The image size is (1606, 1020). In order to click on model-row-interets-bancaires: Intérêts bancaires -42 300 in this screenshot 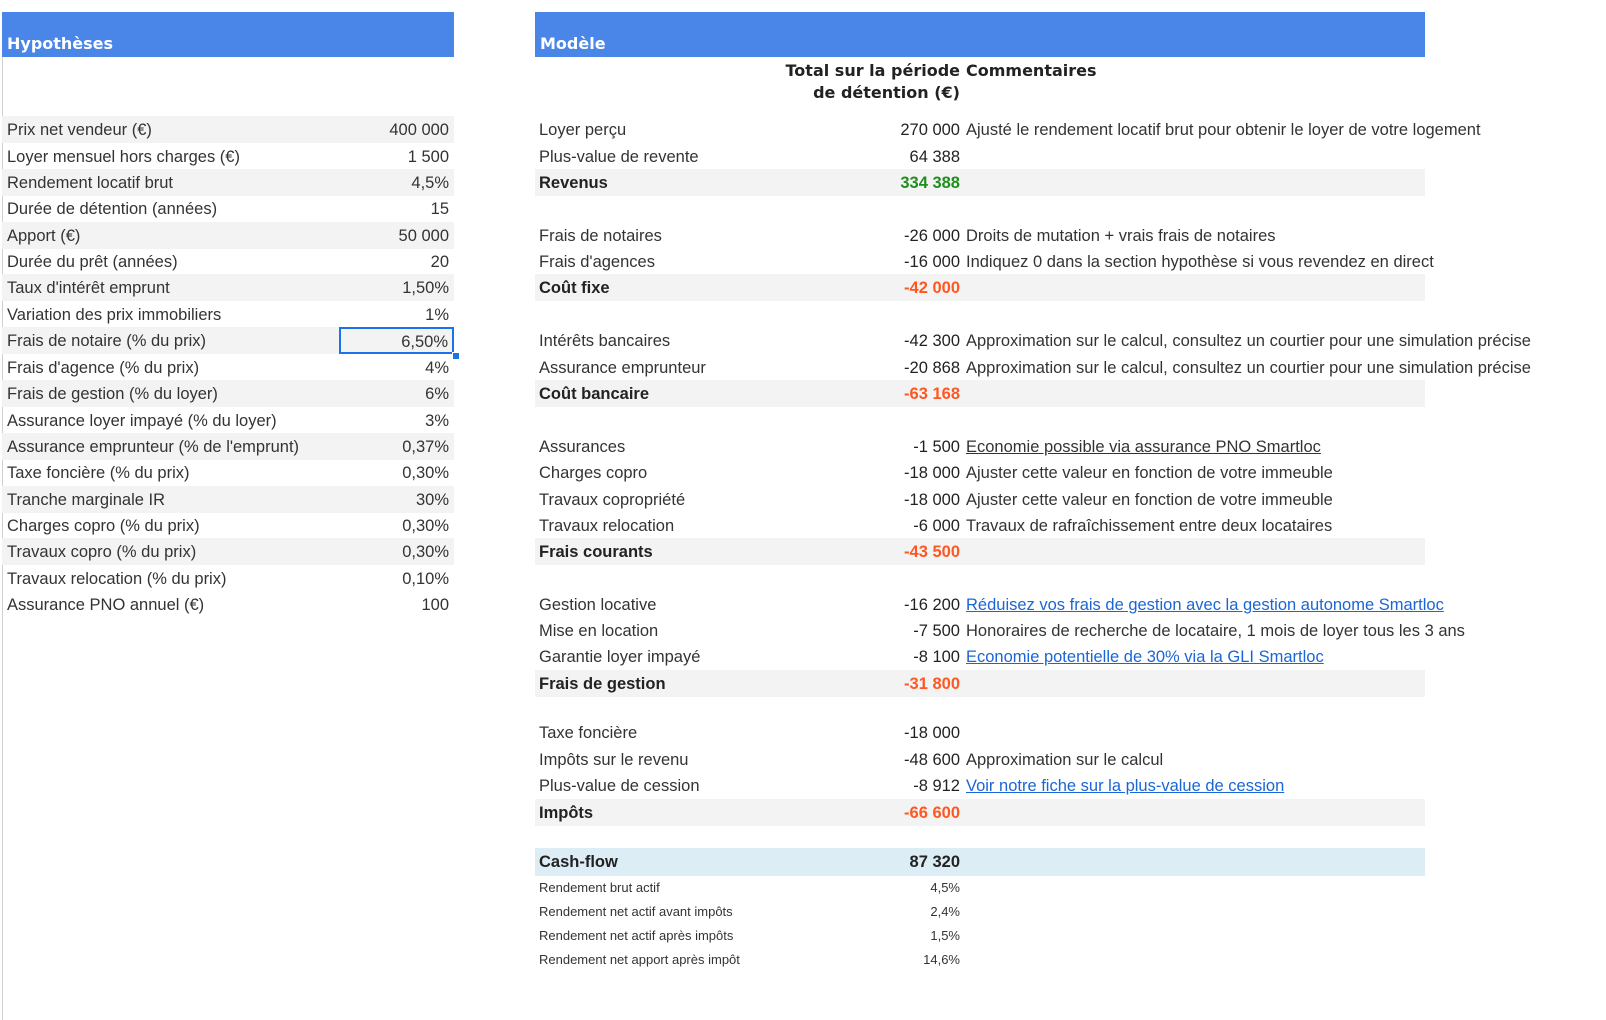, I will do `click(980, 340)`.